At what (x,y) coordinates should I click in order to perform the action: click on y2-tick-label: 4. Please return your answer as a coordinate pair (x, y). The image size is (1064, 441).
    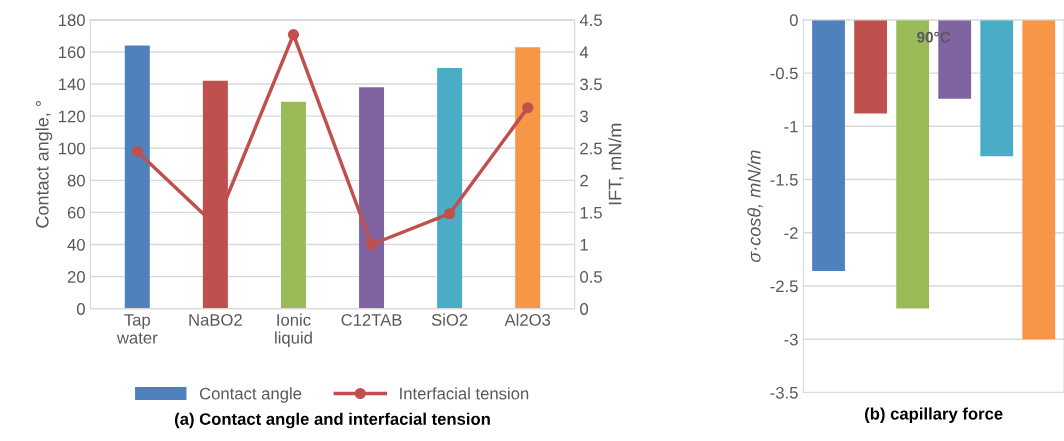
    Looking at the image, I should click on (584, 52).